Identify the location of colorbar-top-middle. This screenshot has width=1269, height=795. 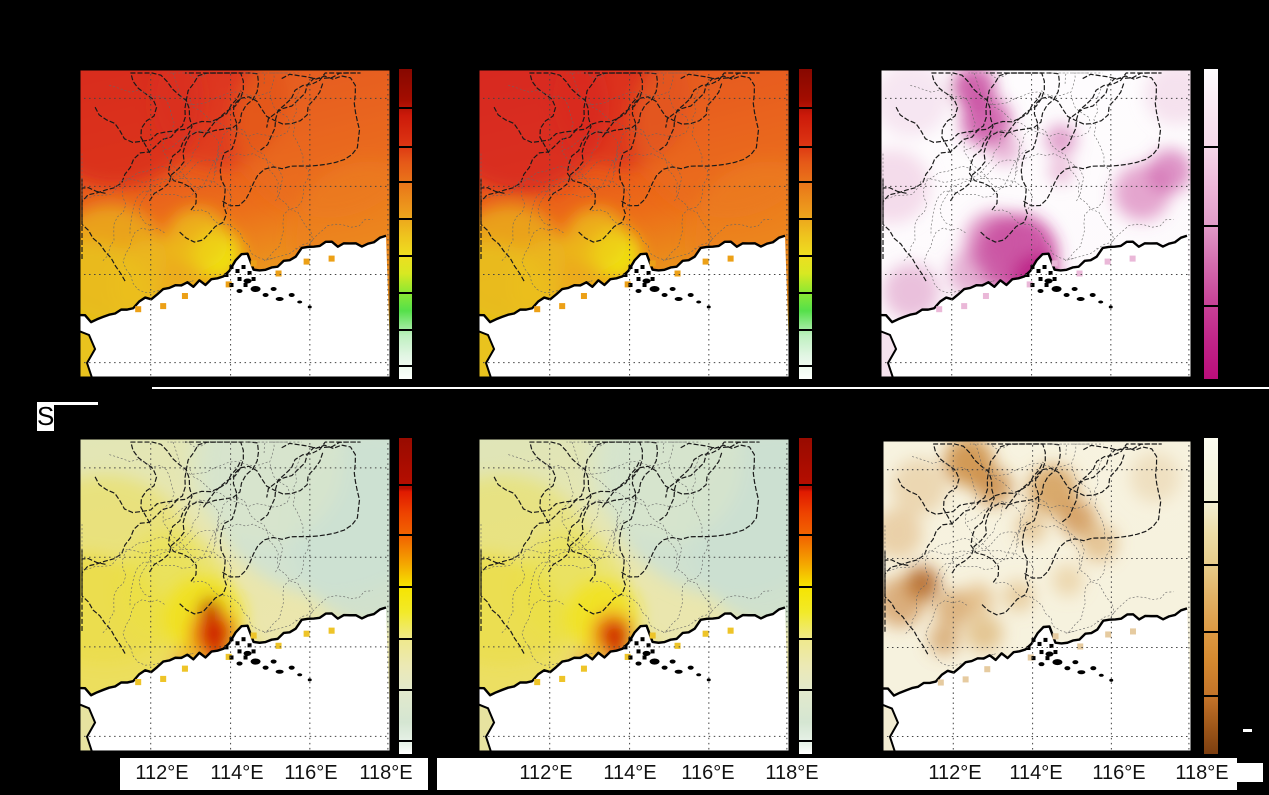
(805, 224).